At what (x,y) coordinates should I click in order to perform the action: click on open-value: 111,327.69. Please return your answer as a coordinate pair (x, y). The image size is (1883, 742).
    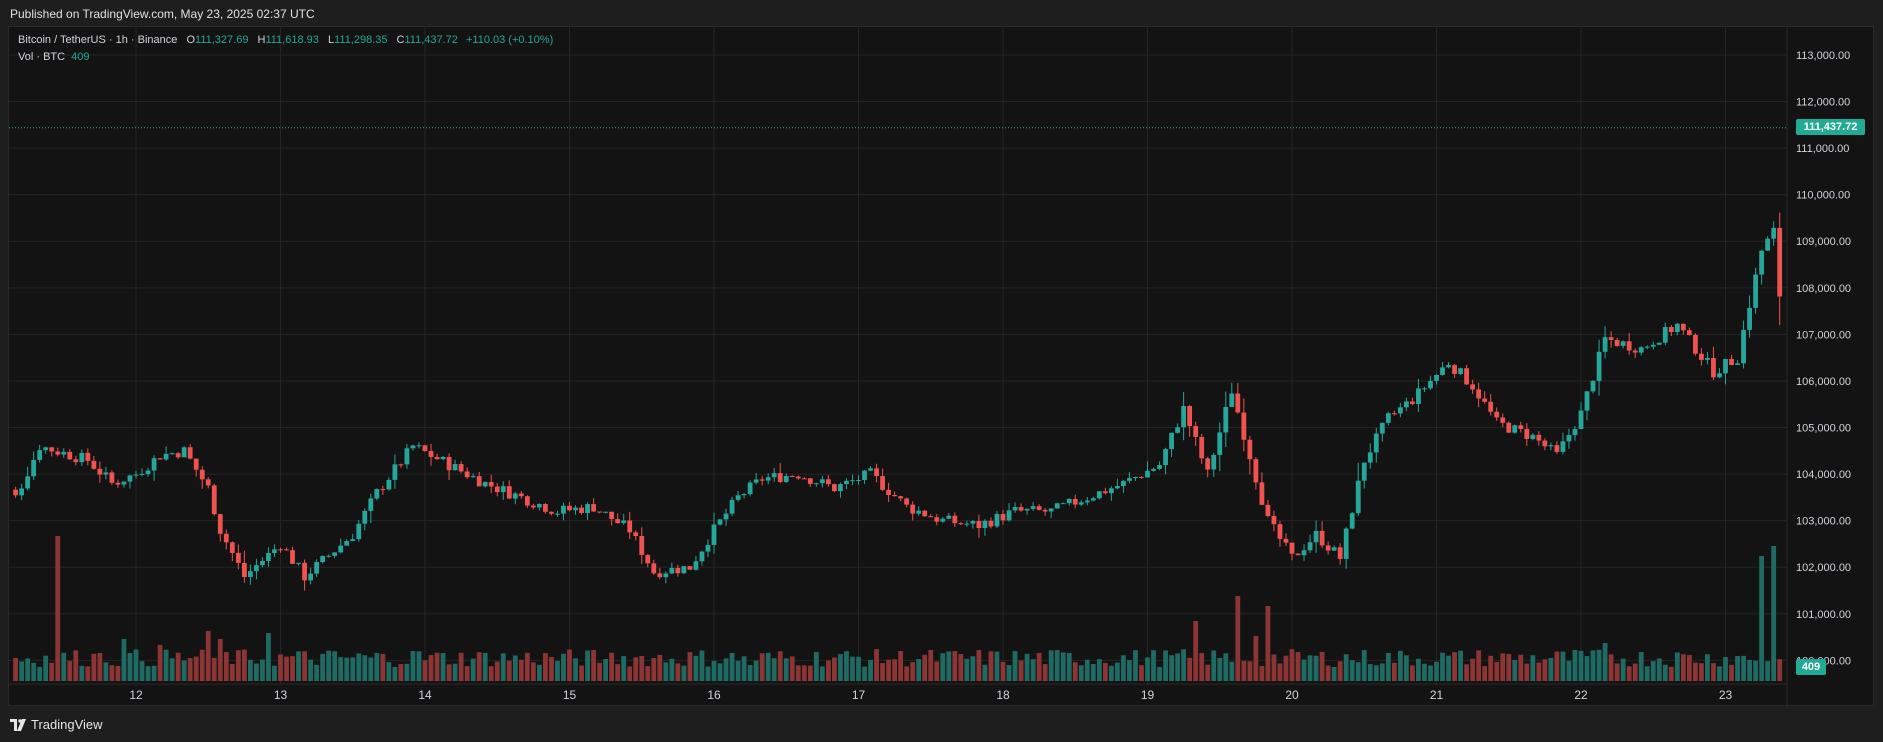
    Looking at the image, I should click on (222, 40).